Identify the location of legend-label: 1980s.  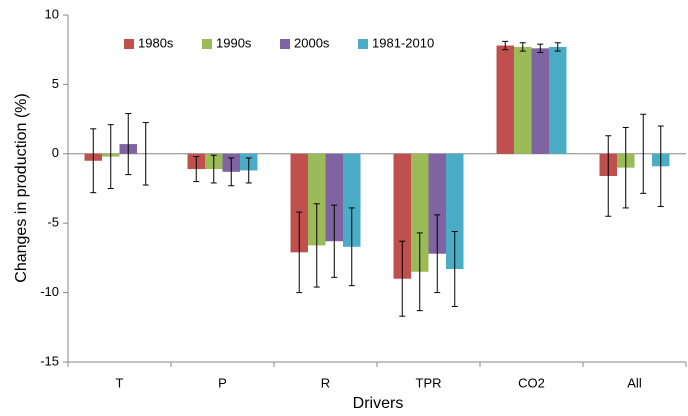
(156, 42).